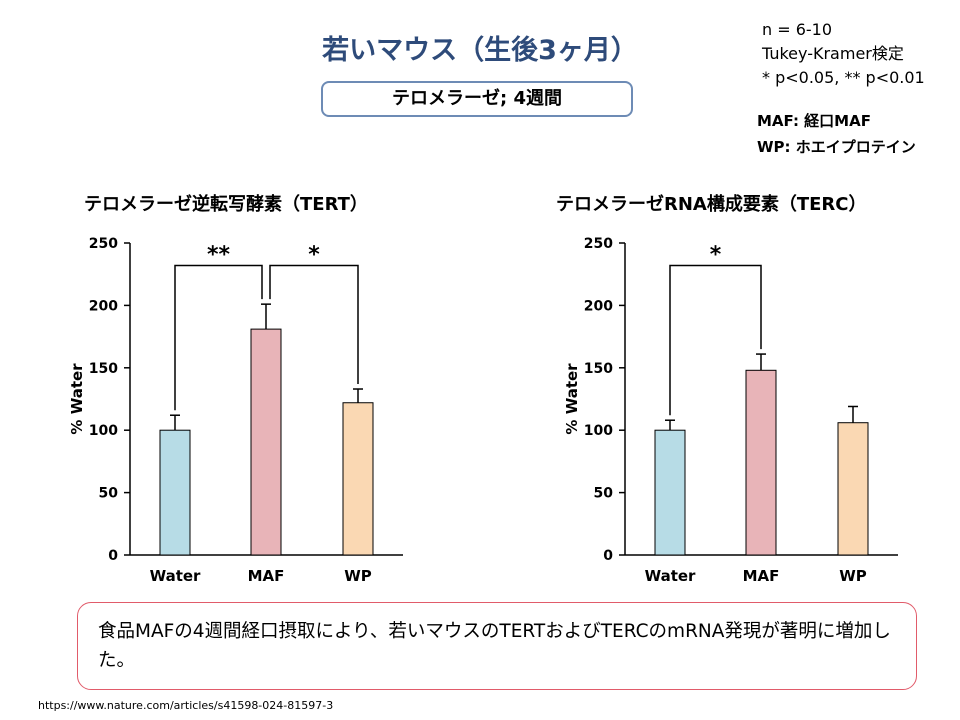 This screenshot has height=720, width=960. What do you see at coordinates (226, 204) in the screenshot?
I see `chart-title-tert: テロメラーゼ逆転写酵素（TERT）` at bounding box center [226, 204].